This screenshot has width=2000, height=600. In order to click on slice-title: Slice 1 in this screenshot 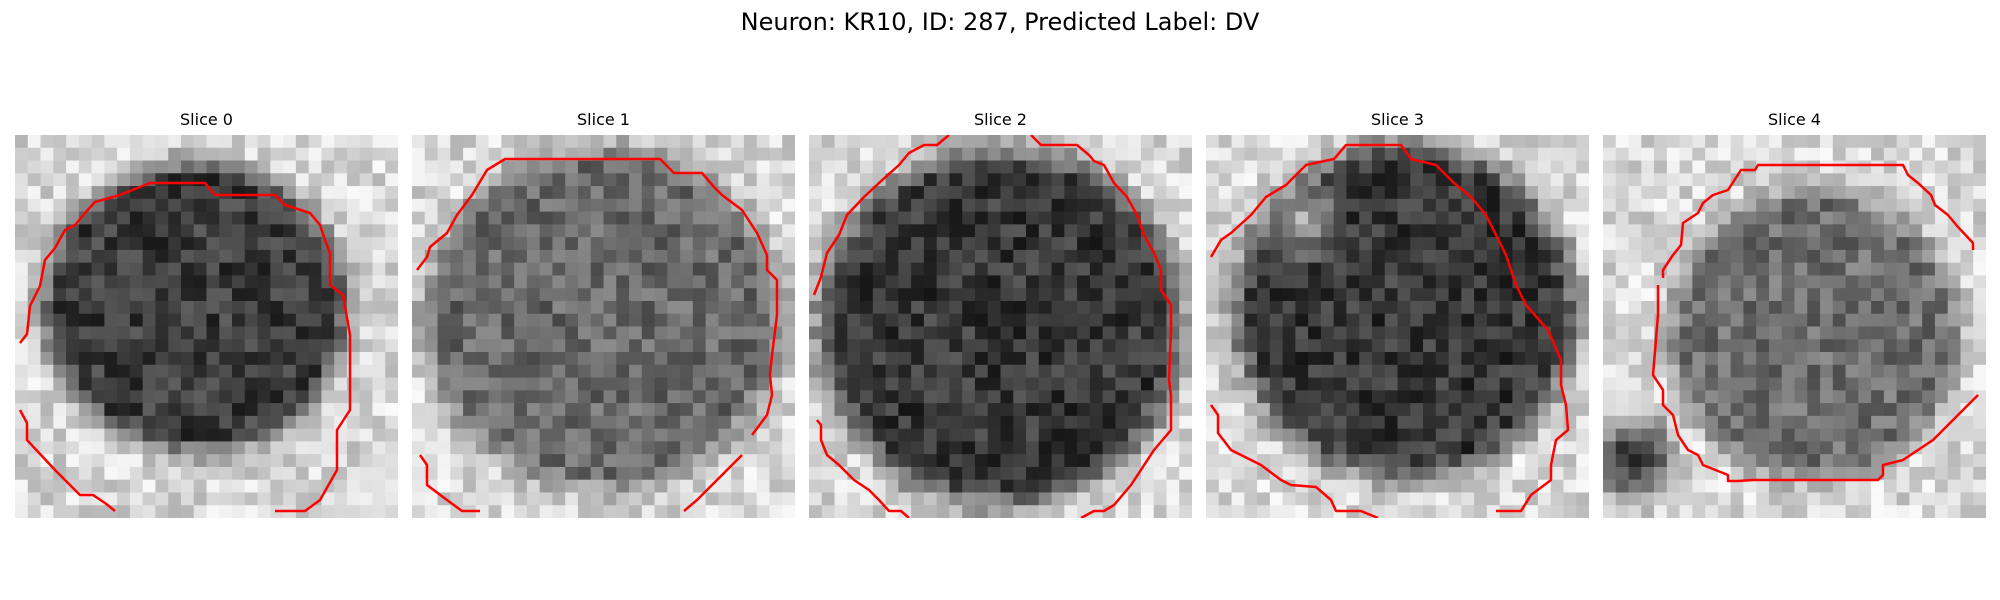, I will do `click(603, 119)`.